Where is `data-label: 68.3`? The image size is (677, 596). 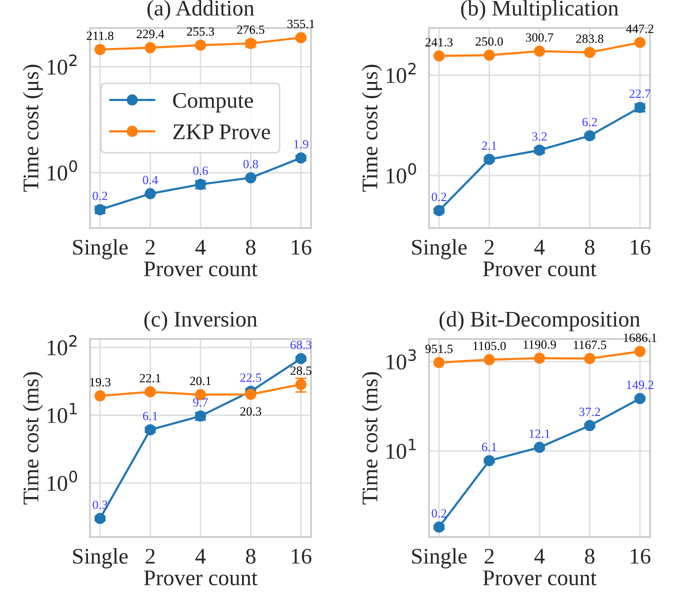 data-label: 68.3 is located at coordinates (301, 345).